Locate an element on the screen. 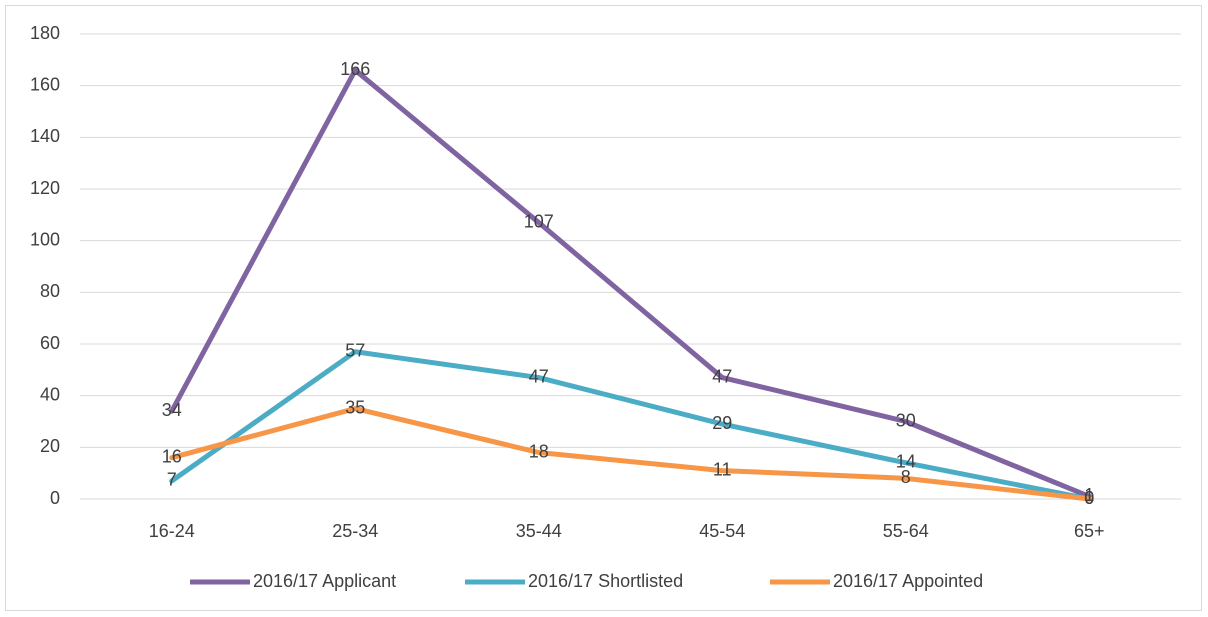 This screenshot has height=617, width=1208. y-tick-label: 0 is located at coordinates (55, 498).